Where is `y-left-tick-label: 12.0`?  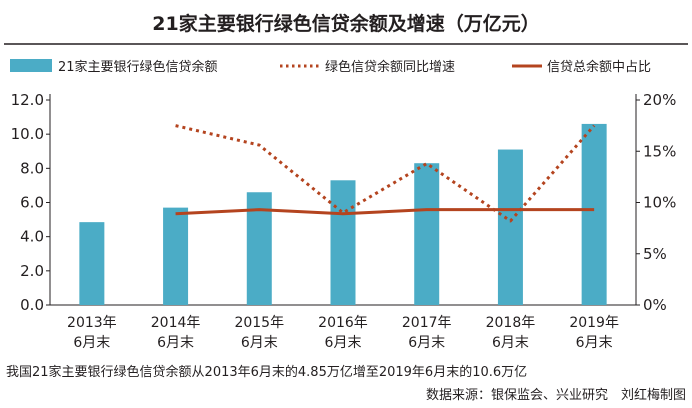
y-left-tick-label: 12.0 is located at coordinates (27, 100).